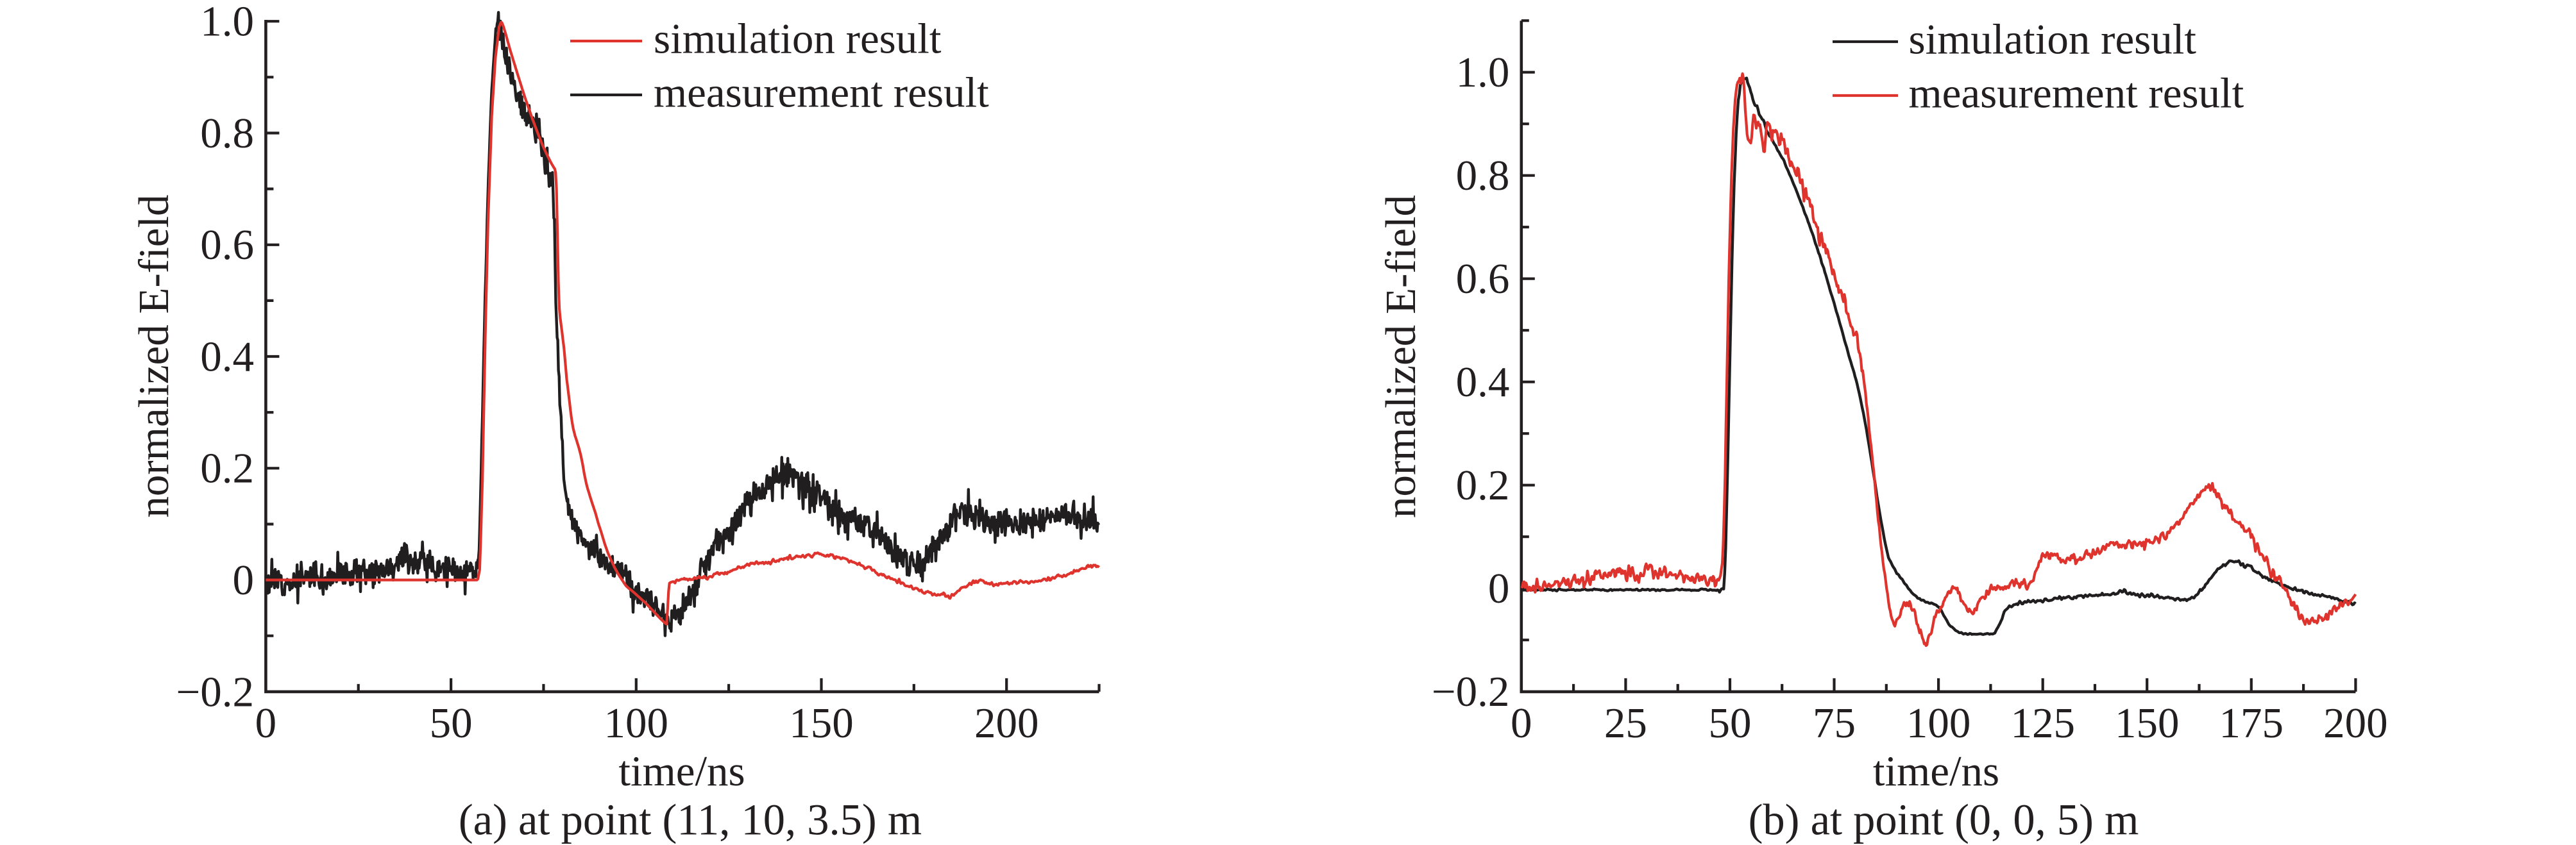 Image resolution: width=2576 pixels, height=845 pixels. What do you see at coordinates (1834, 723) in the screenshot?
I see `svg-text: 75` at bounding box center [1834, 723].